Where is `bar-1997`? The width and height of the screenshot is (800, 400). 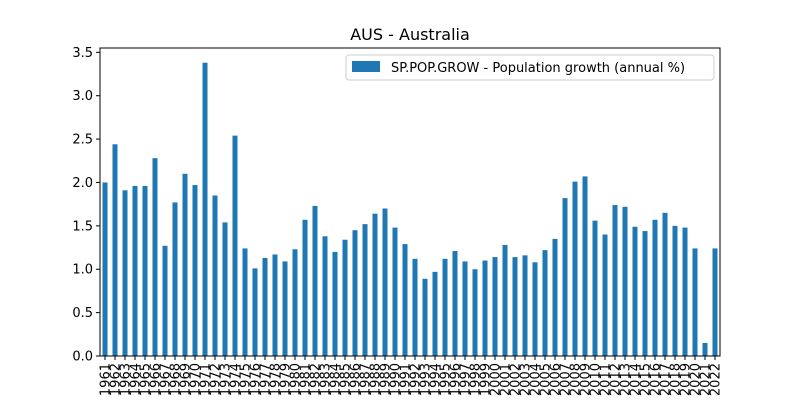 bar-1997 is located at coordinates (465, 308).